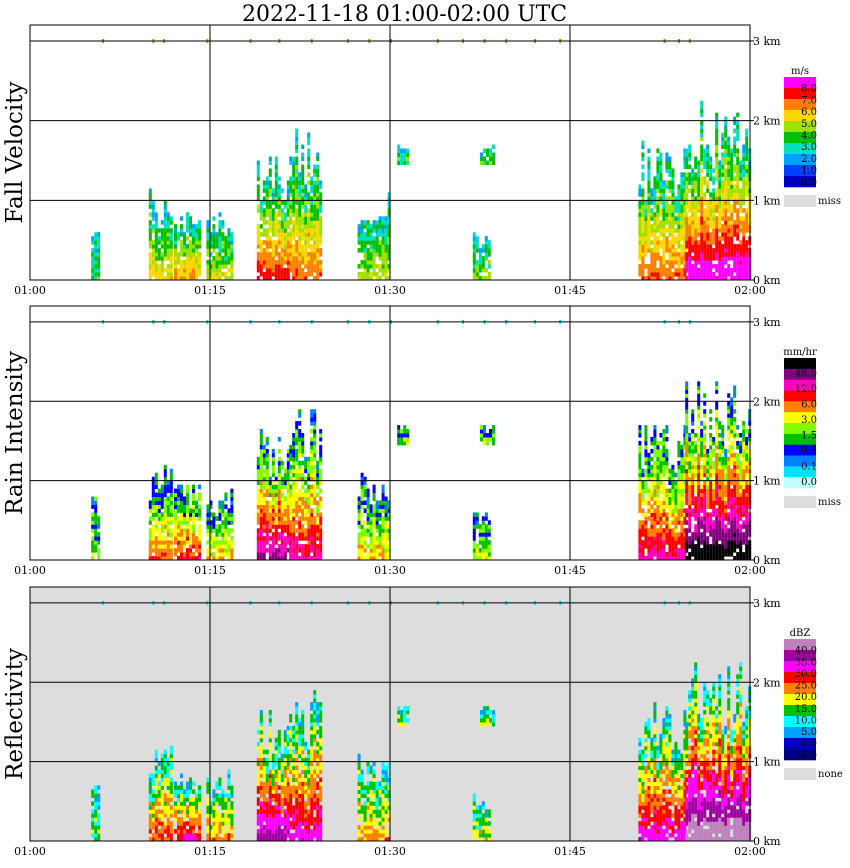  What do you see at coordinates (570, 290) in the screenshot?
I see `x-tick-label: 01:45` at bounding box center [570, 290].